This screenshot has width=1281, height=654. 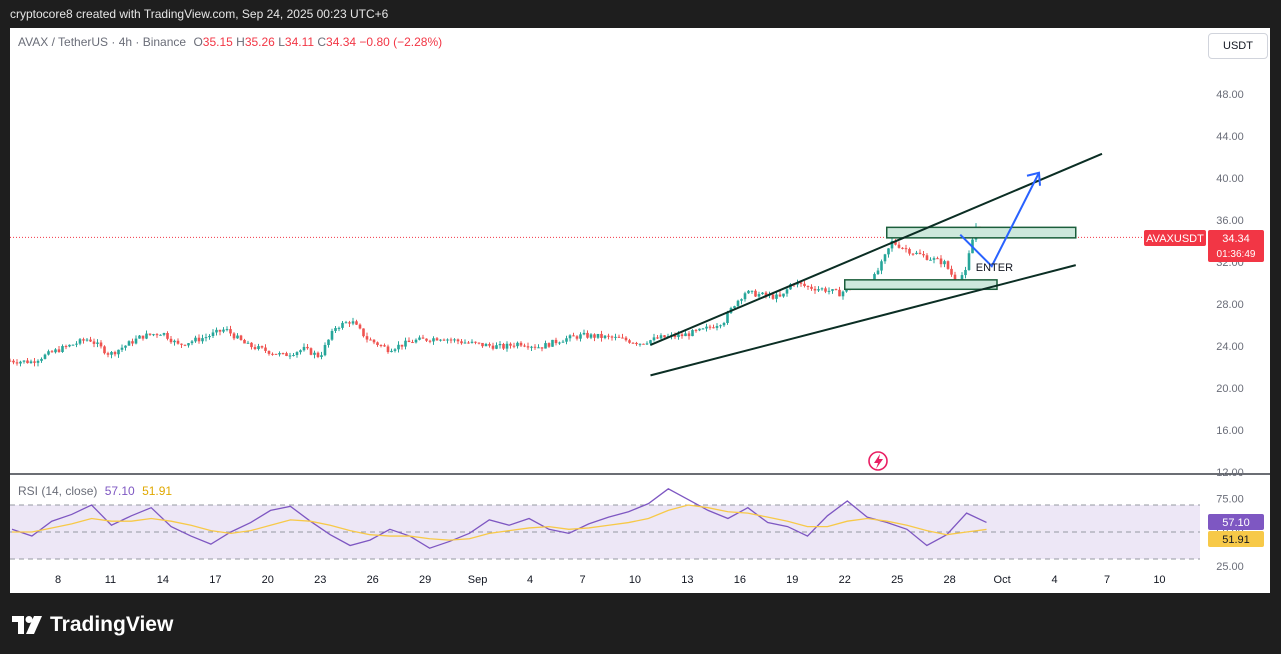 I want to click on rsi-ma-tag: 51.91, so click(x=1236, y=539).